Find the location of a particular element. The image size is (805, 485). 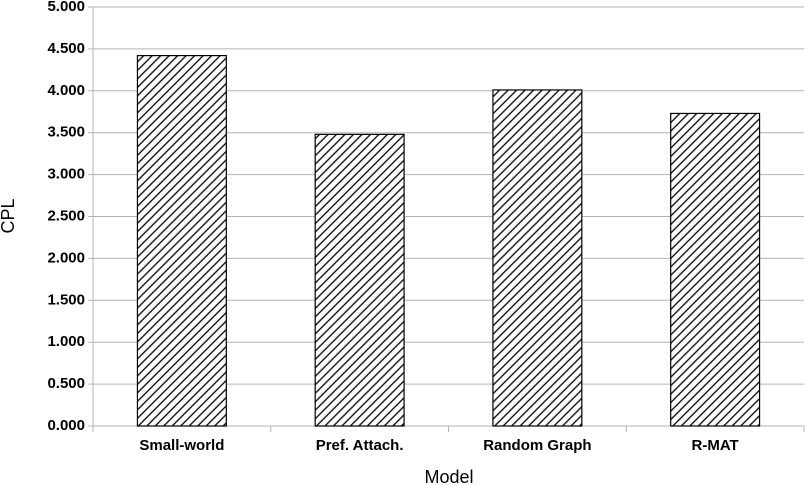

y-tick-label: 3.500 is located at coordinates (66, 132).